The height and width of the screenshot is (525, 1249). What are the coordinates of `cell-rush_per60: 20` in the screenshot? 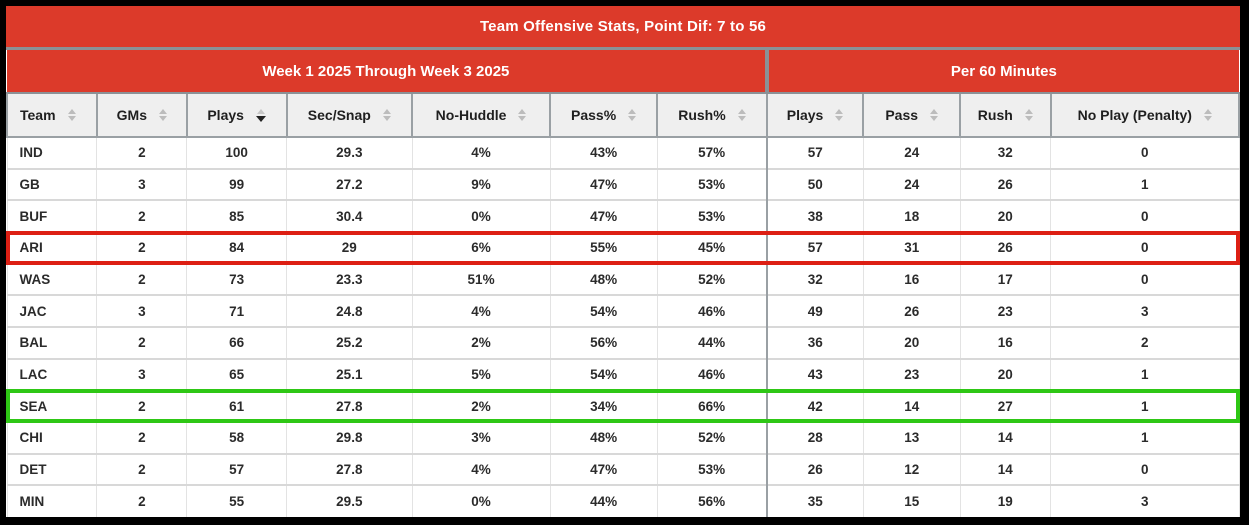 It's located at (1005, 215).